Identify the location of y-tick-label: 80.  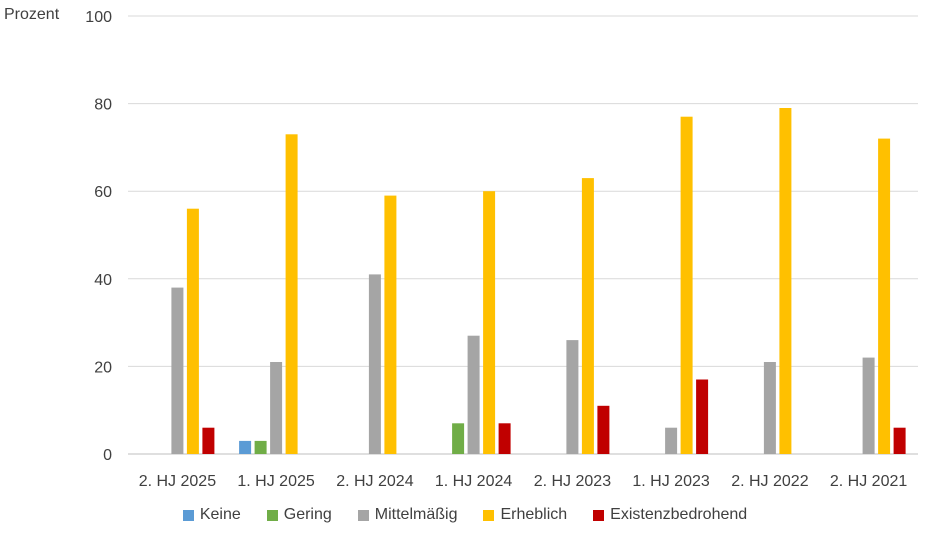
(103, 105).